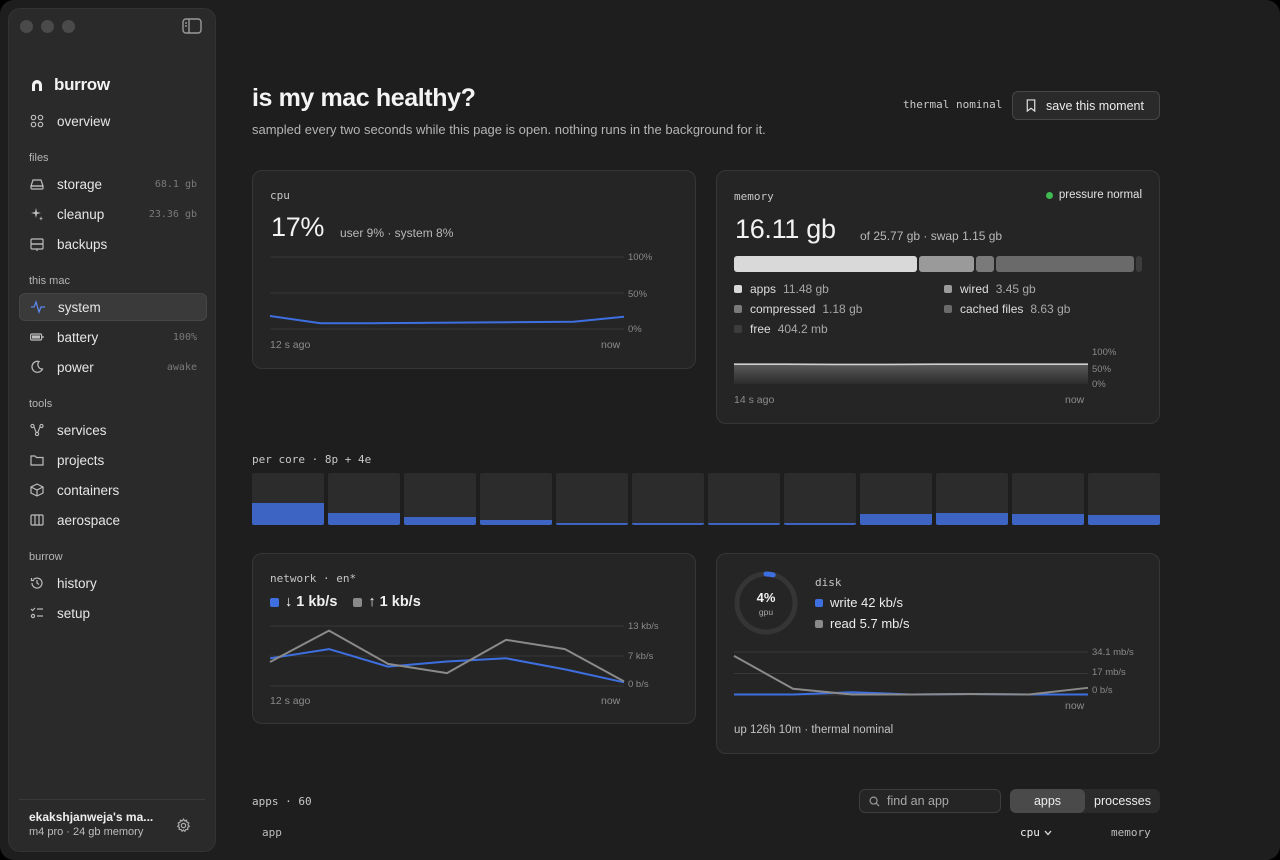 This screenshot has width=1280, height=860. Describe the element at coordinates (192, 26) in the screenshot. I see `sidebar-toggle-icon` at that location.